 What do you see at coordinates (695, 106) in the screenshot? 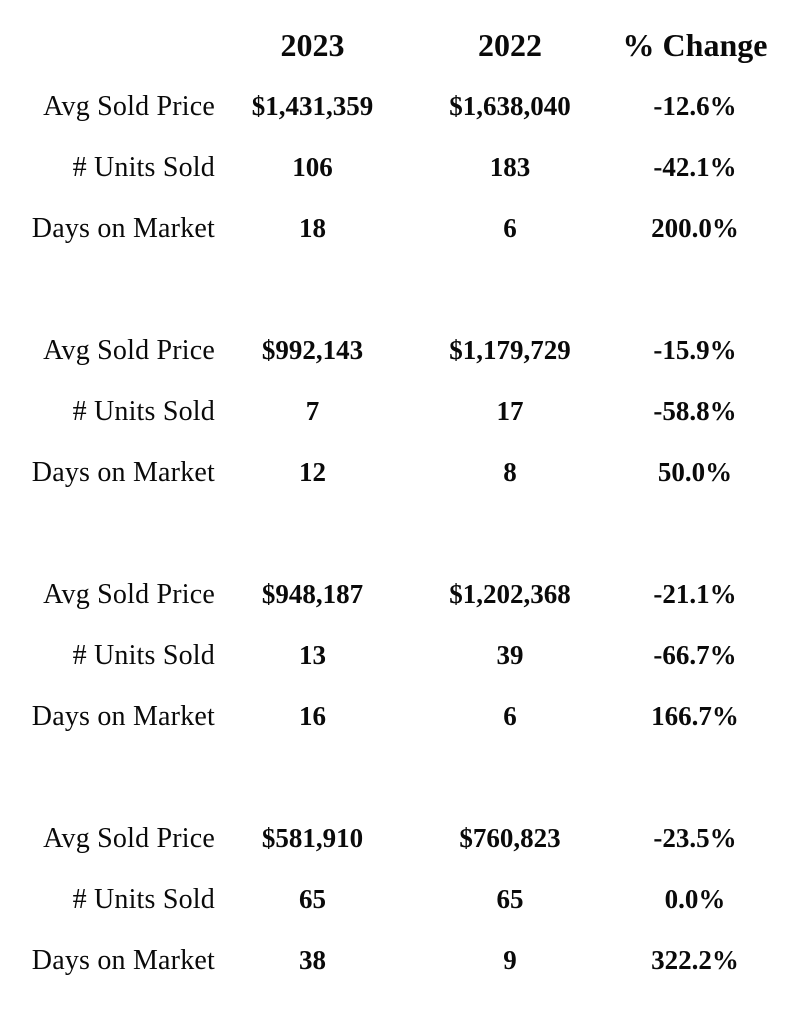
I see `pct-change-value: -12.6%` at bounding box center [695, 106].